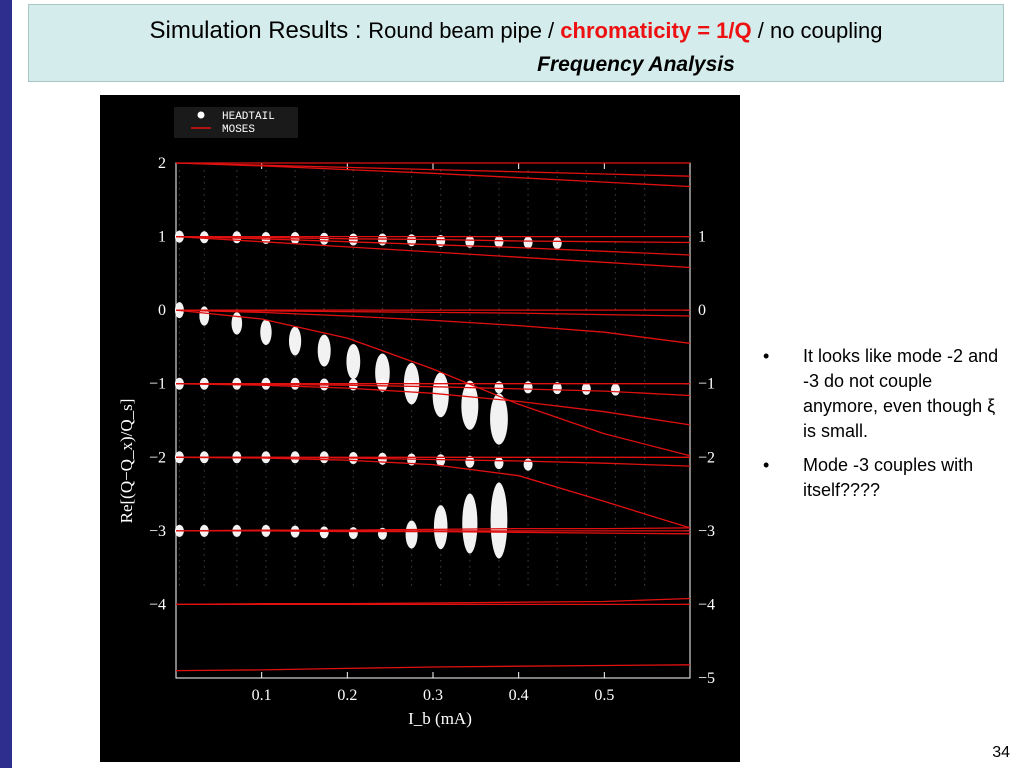  I want to click on y-tick-label-left: 1, so click(162, 237).